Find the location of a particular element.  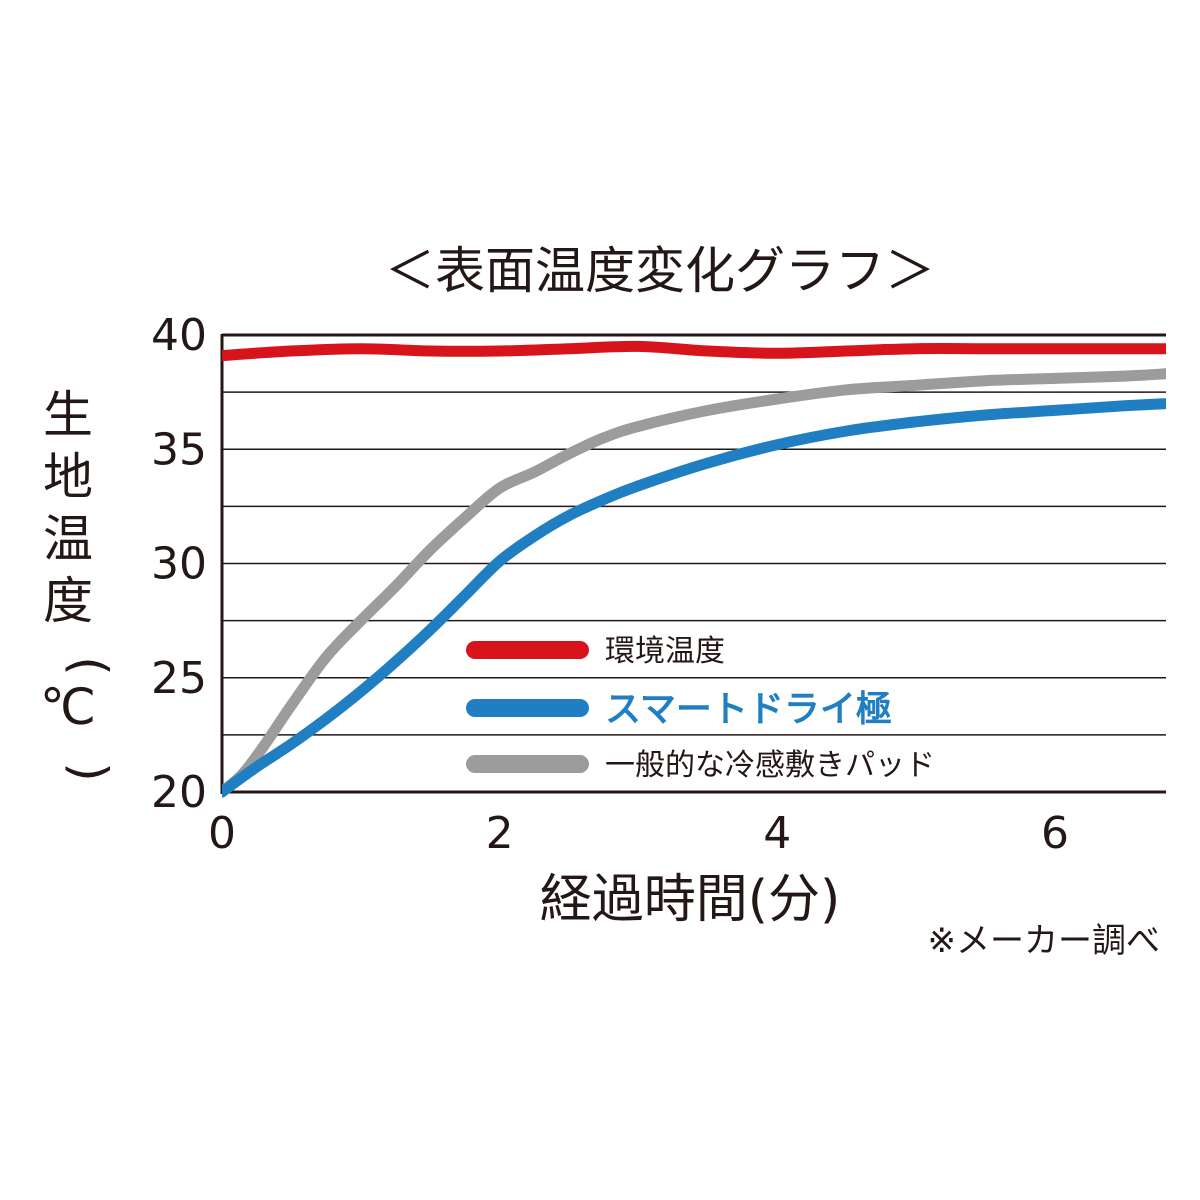

y-tick-label: 20 is located at coordinates (179, 792).